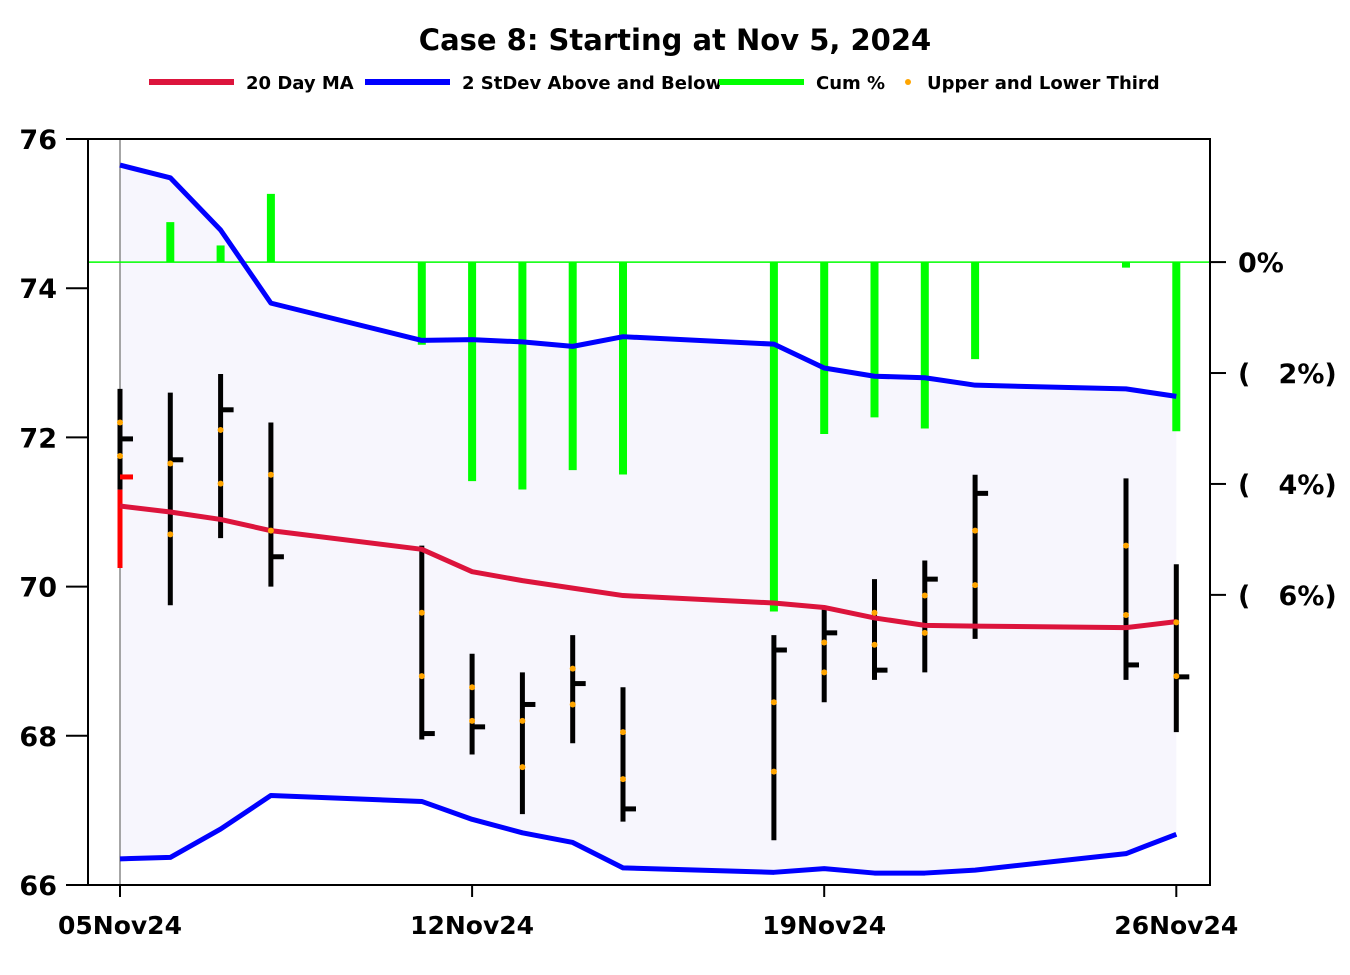  Describe the element at coordinates (38, 588) in the screenshot. I see `y-tick-label: 70` at that location.